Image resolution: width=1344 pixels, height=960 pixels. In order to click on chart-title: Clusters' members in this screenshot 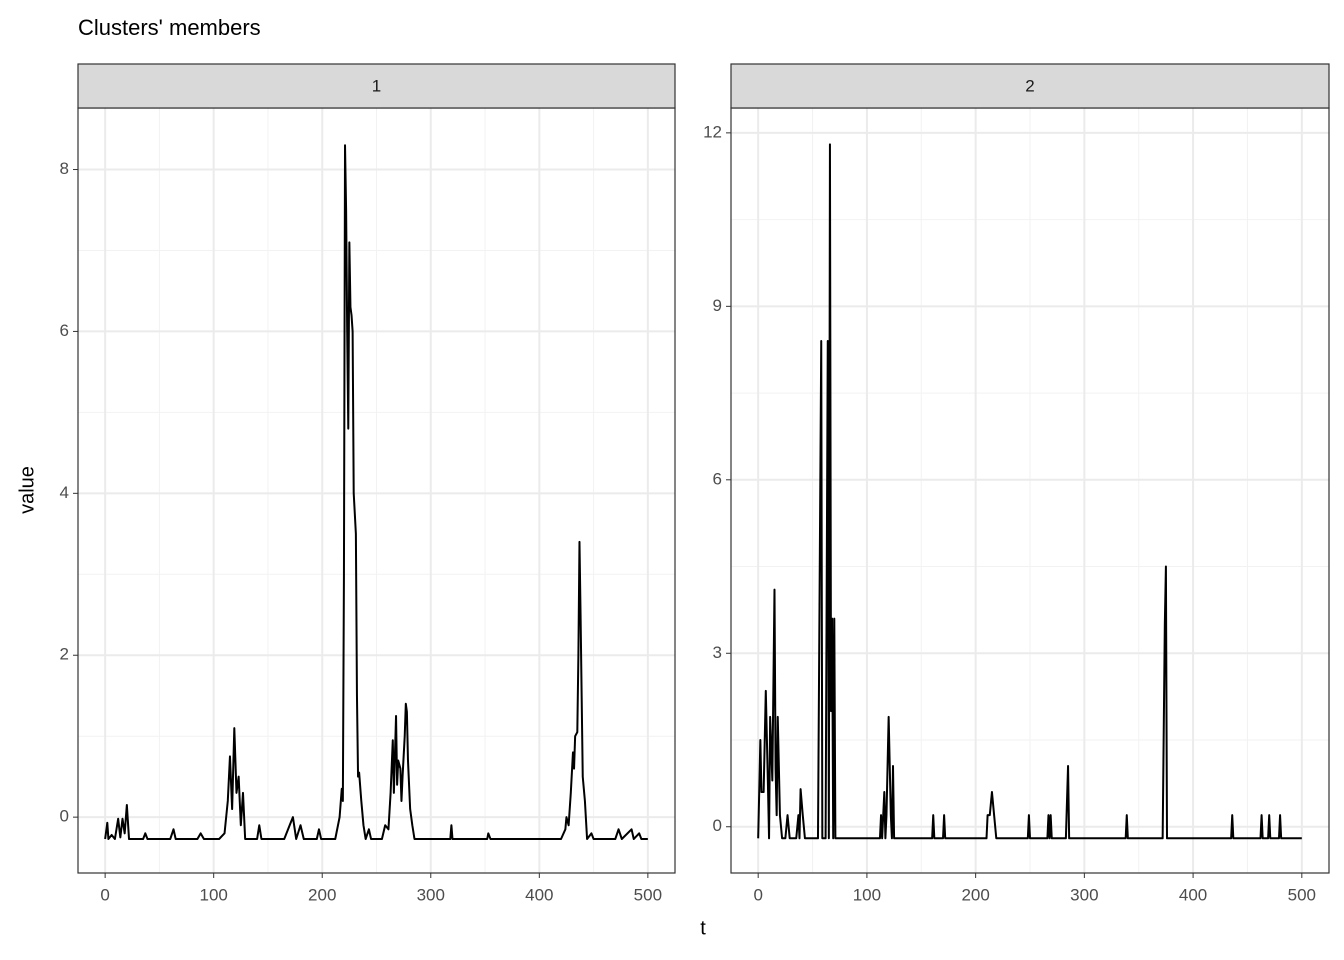, I will do `click(169, 27)`.